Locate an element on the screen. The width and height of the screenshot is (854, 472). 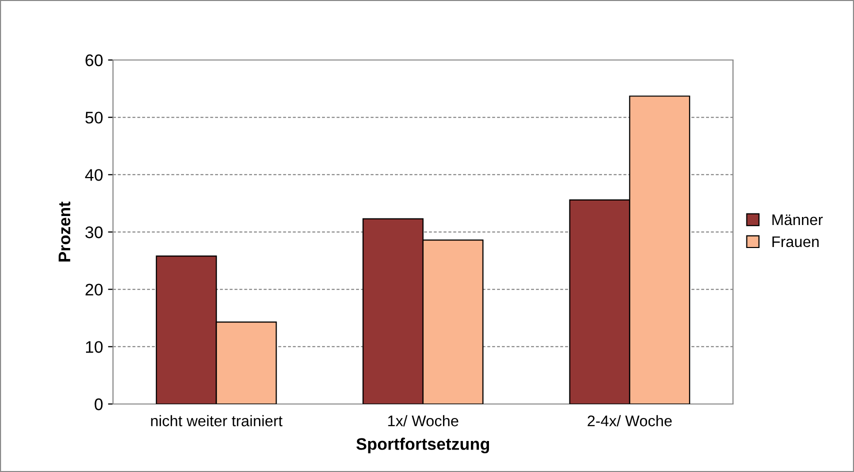
legend-label: Frauen is located at coordinates (795, 242).